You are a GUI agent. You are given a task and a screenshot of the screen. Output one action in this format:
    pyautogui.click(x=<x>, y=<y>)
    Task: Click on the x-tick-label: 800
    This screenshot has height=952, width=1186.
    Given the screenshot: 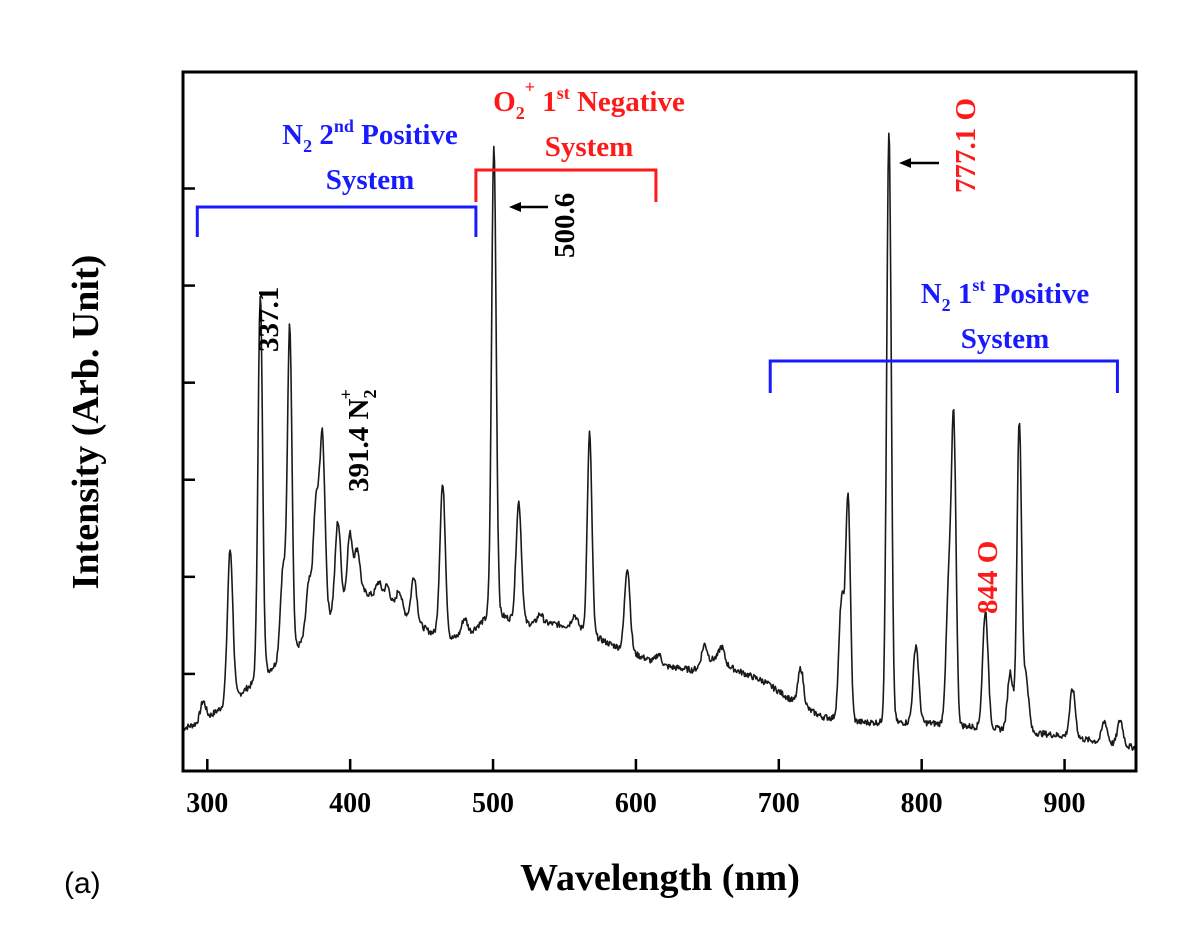 What is the action you would take?
    pyautogui.click(x=922, y=803)
    